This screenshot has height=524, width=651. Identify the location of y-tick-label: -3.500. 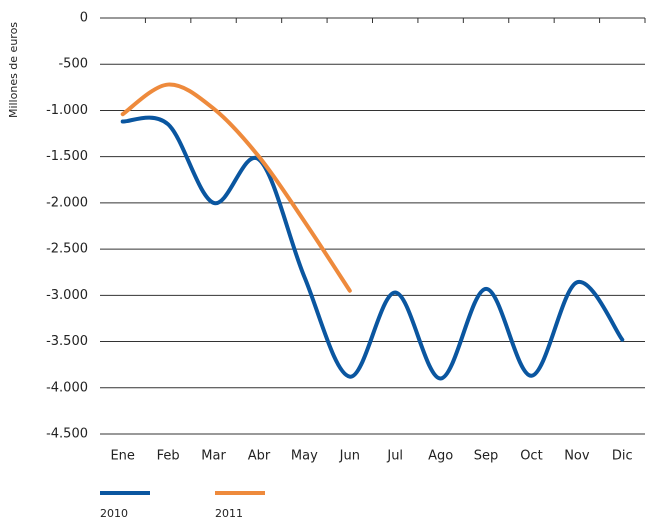
(67, 341).